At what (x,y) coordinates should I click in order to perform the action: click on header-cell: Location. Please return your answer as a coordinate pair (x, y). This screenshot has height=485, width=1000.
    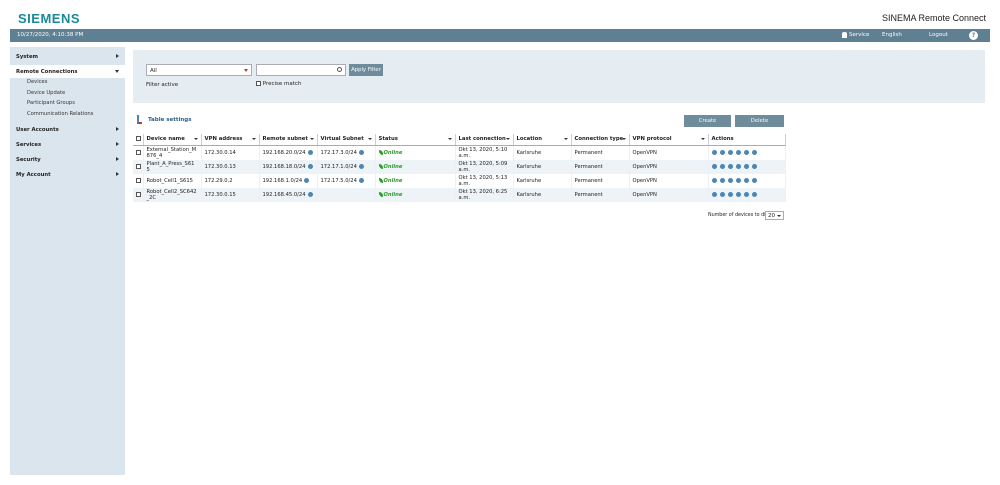
    Looking at the image, I should click on (542, 140).